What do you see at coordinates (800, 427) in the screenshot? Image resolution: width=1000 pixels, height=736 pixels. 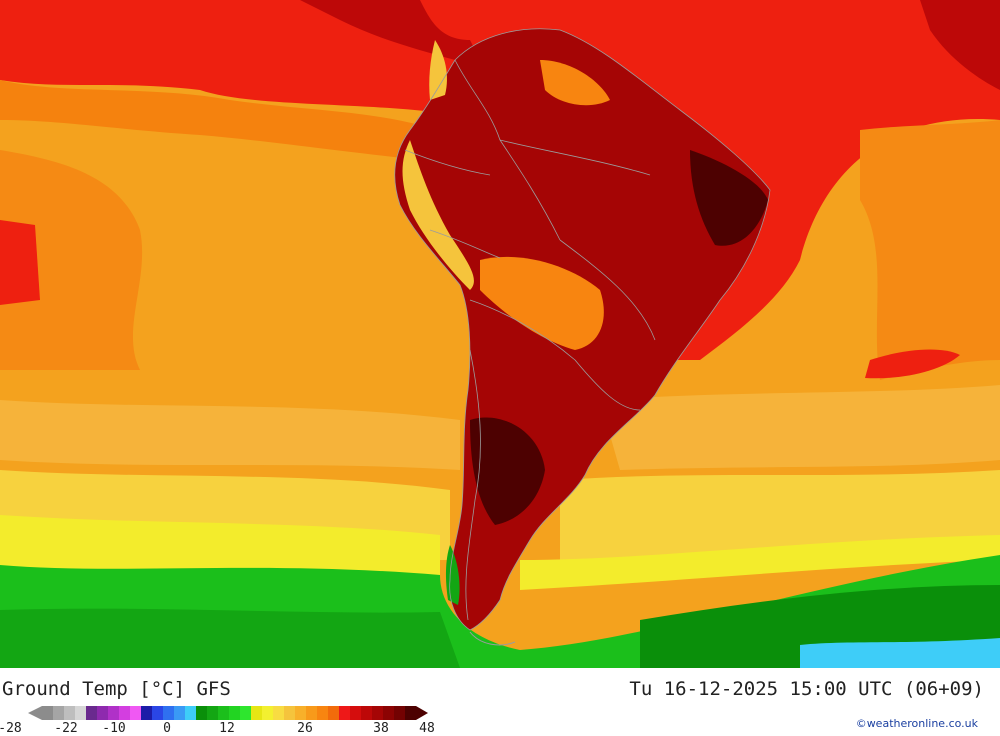 I see `ocean-light-orange-east` at bounding box center [800, 427].